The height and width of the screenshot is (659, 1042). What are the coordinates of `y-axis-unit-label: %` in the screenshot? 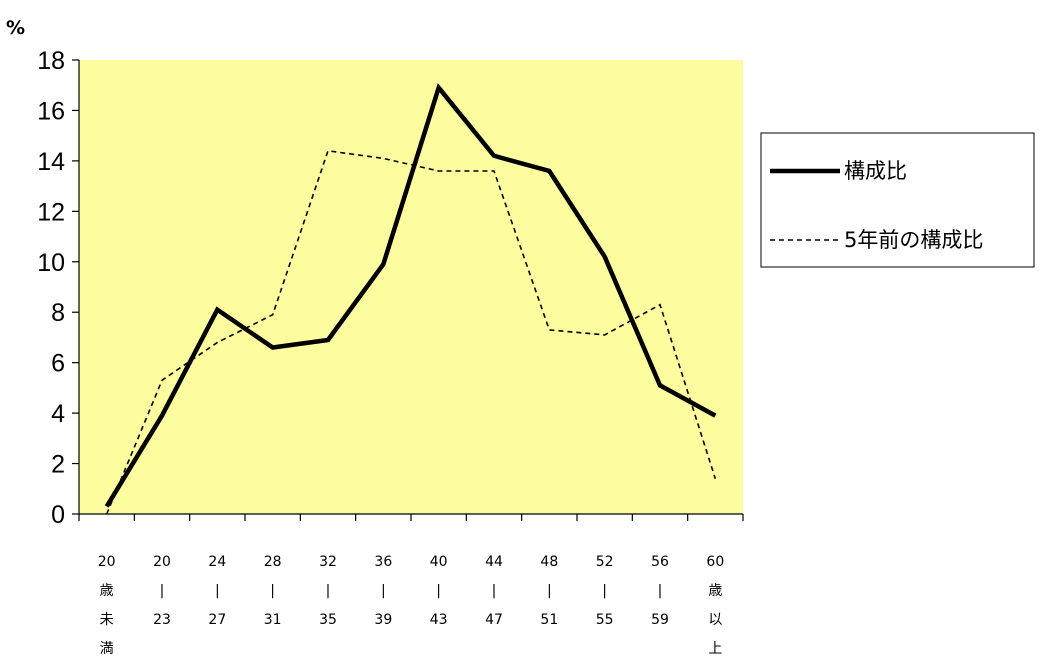 It's located at (15, 28).